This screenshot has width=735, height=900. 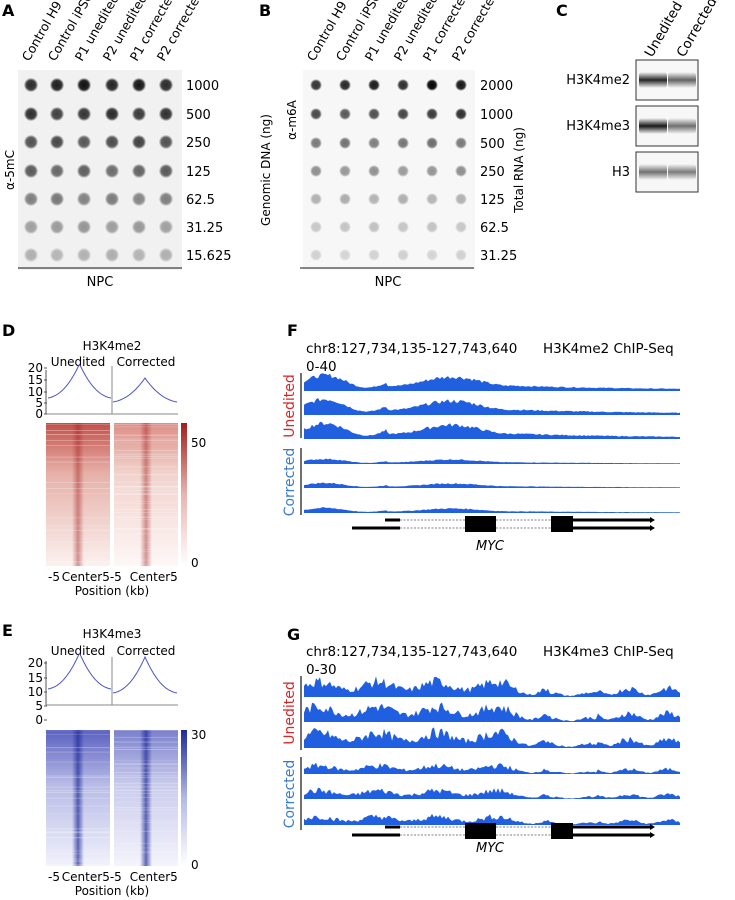 I want to click on track-f-assay: H3K4me2 ChIP-Seq, so click(x=608, y=349).